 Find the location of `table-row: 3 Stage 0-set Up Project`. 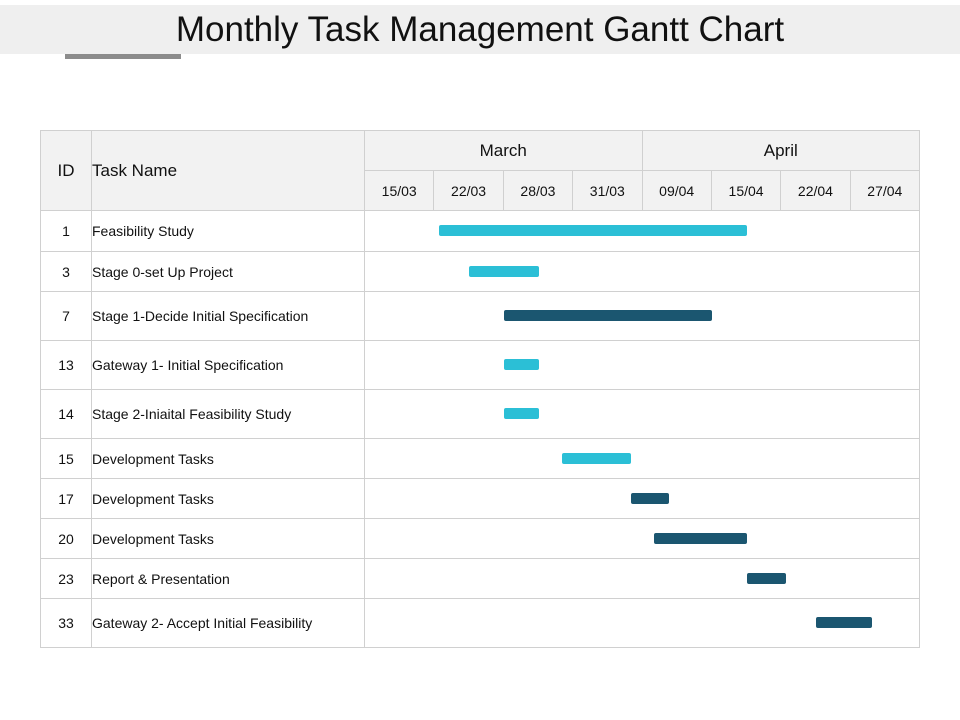

table-row: 3 Stage 0-set Up Project is located at coordinates (480, 271).